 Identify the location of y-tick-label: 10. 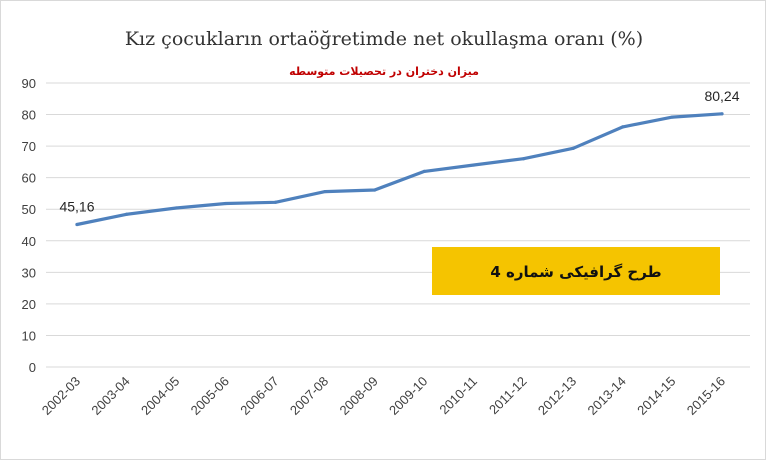
(29, 335).